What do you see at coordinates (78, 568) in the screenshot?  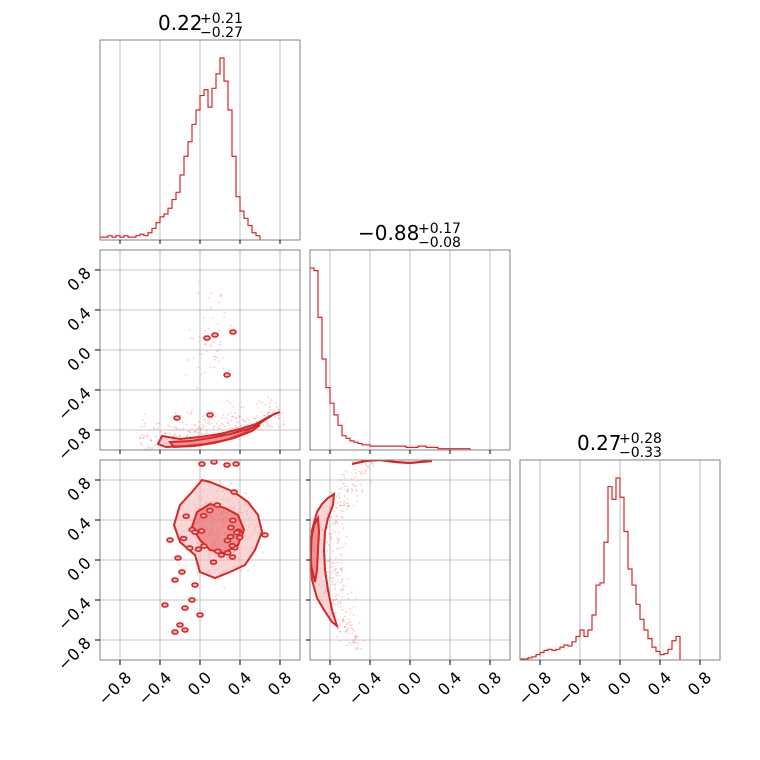 I see `y-tick-label: 0.0` at bounding box center [78, 568].